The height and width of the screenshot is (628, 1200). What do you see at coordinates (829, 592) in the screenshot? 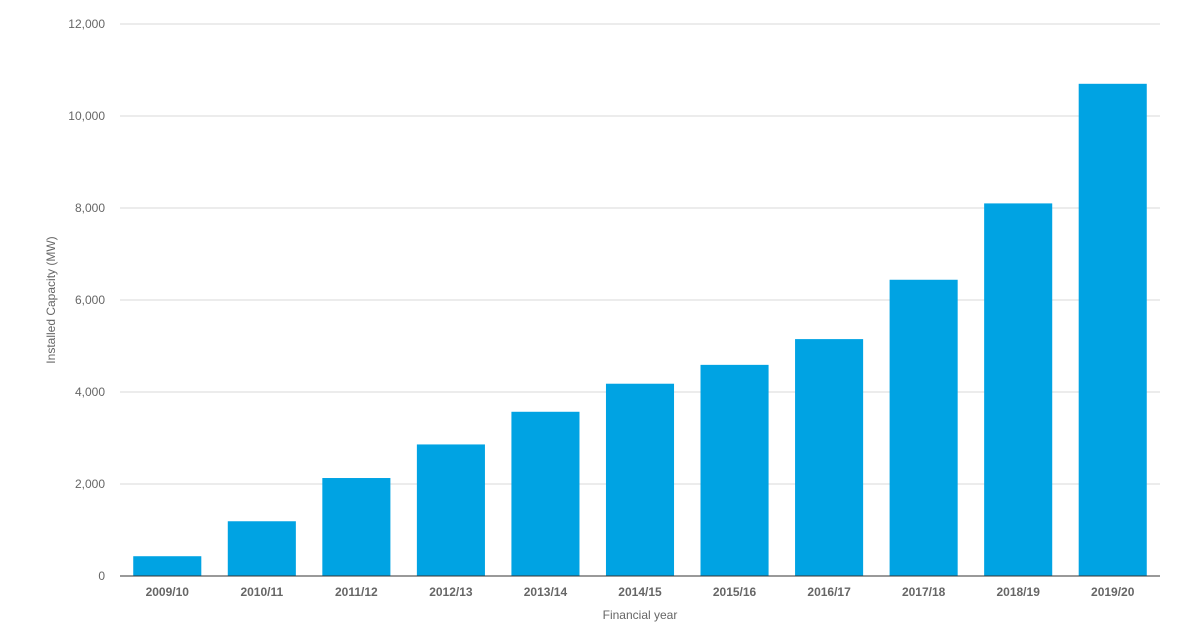
I see `x-tick-label: 2016/17` at bounding box center [829, 592].